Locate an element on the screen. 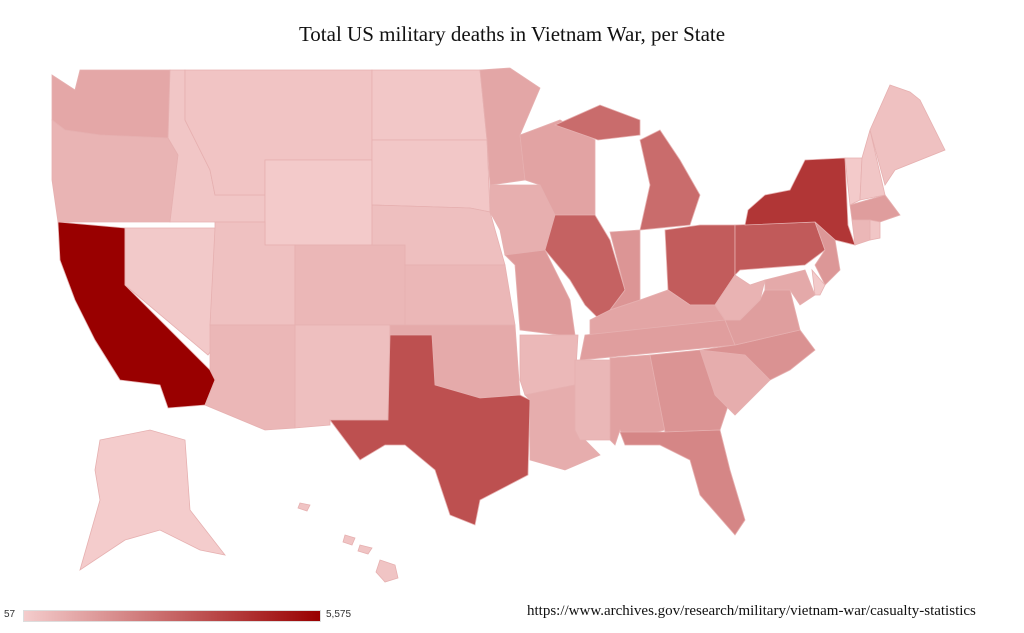 This screenshot has height=633, width=1024. state-pa: PA: 3144 is located at coordinates (780, 248).